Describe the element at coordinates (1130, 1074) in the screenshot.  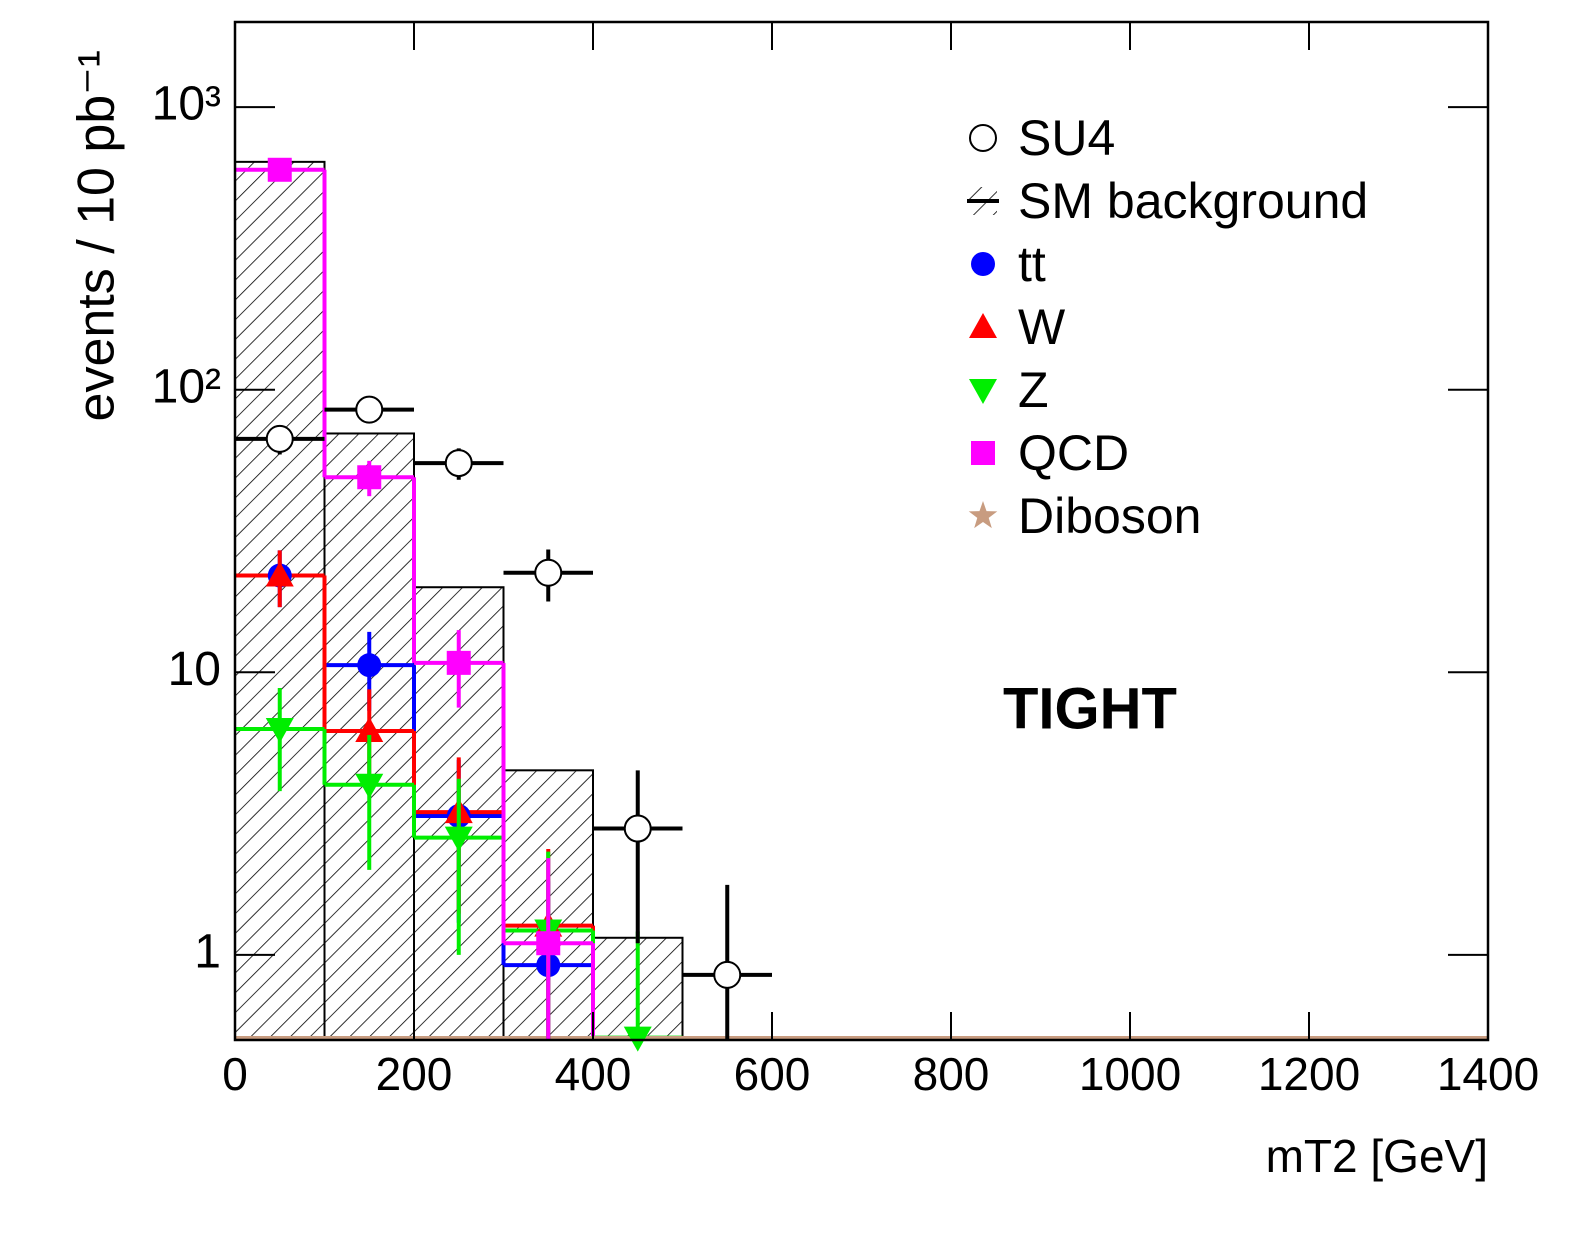
I see `x-tick-label: 1000` at that location.